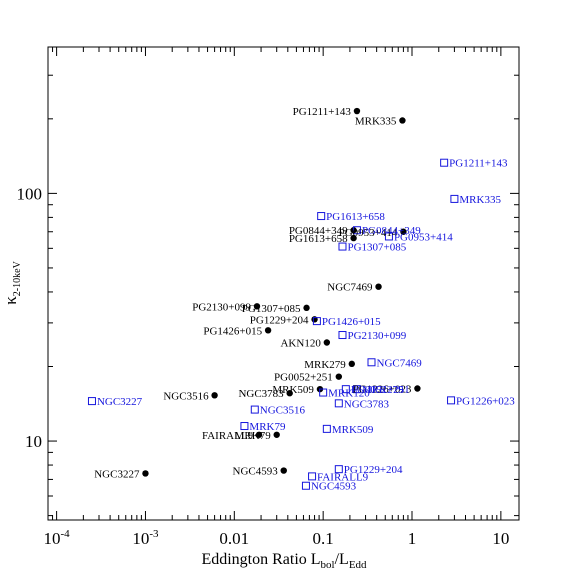 The width and height of the screenshot is (569, 570). Describe the element at coordinates (412, 538) in the screenshot. I see `x-tick-label: 1` at that location.